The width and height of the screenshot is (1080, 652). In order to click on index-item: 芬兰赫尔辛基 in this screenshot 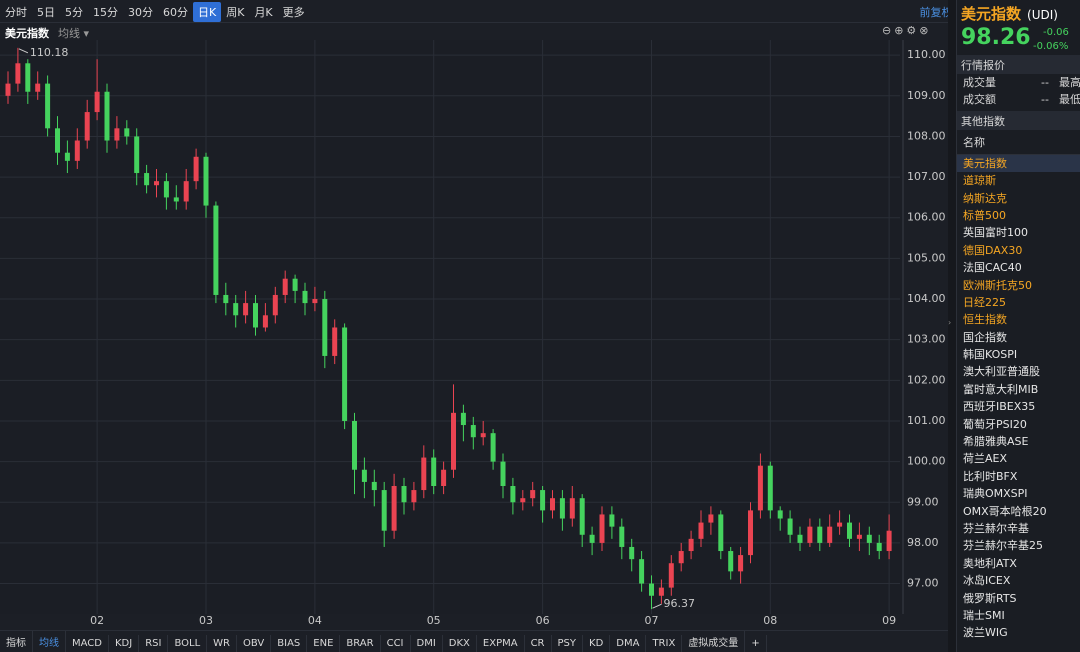, I will do `click(996, 528)`.